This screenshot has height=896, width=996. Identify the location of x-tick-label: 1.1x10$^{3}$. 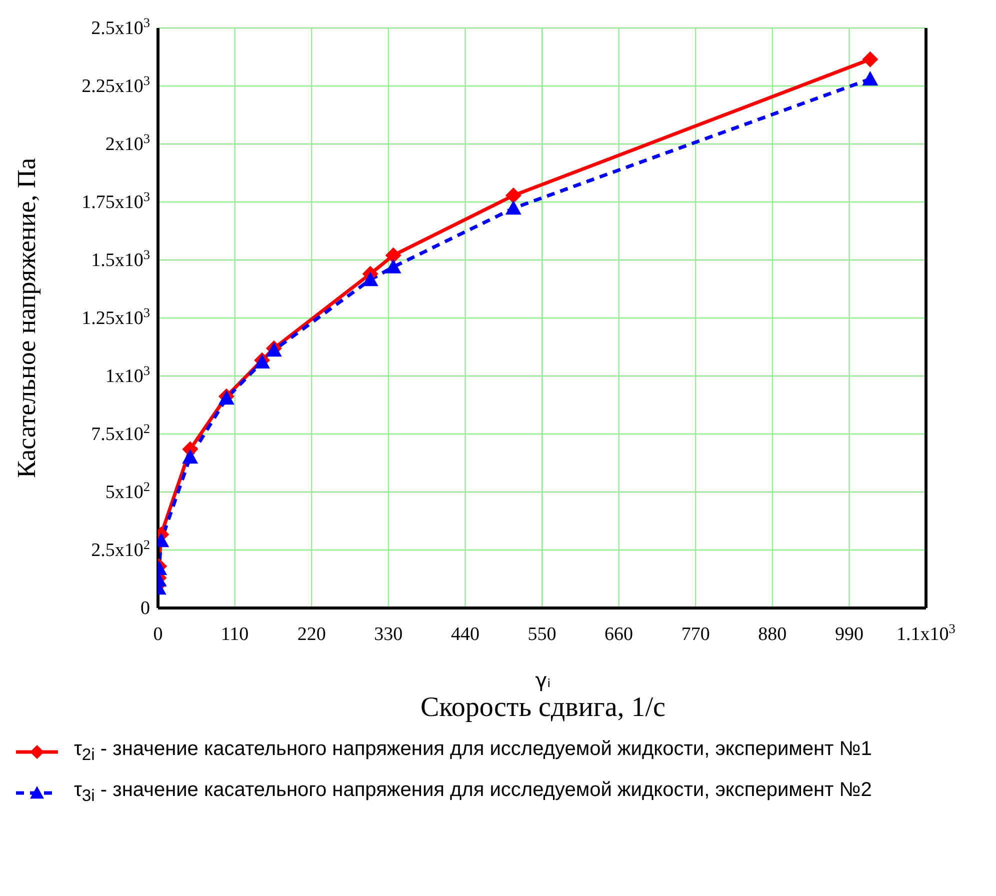
(926, 632).